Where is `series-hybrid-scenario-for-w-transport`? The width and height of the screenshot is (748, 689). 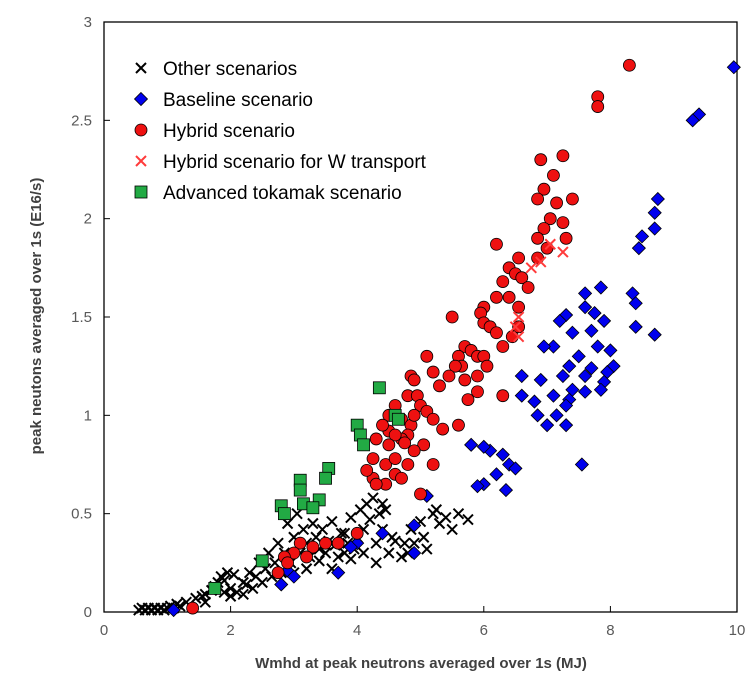 series-hybrid-scenario-for-w-transport is located at coordinates (539, 290).